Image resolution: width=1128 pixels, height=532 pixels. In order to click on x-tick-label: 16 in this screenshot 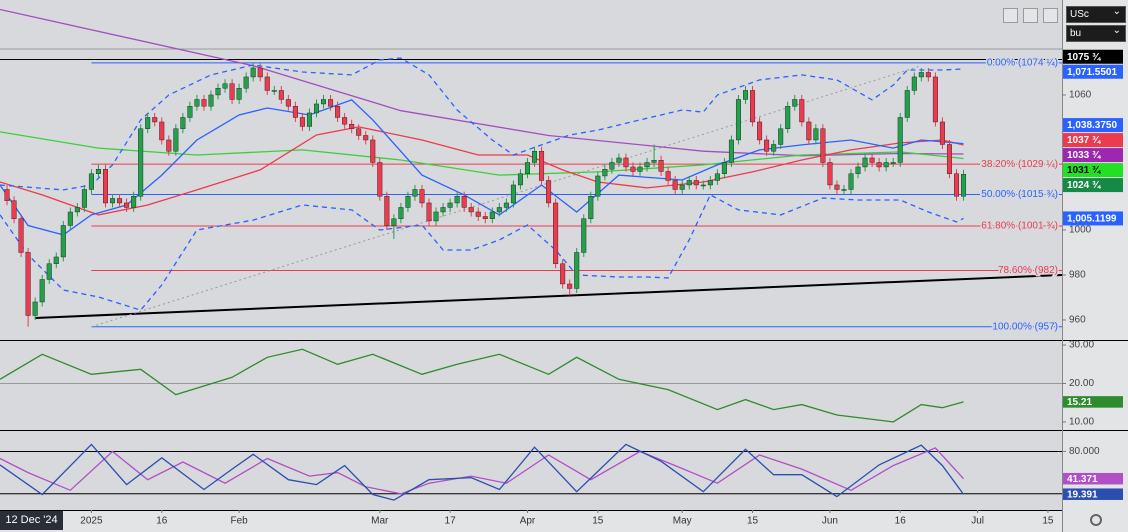, I will do `click(901, 521)`.